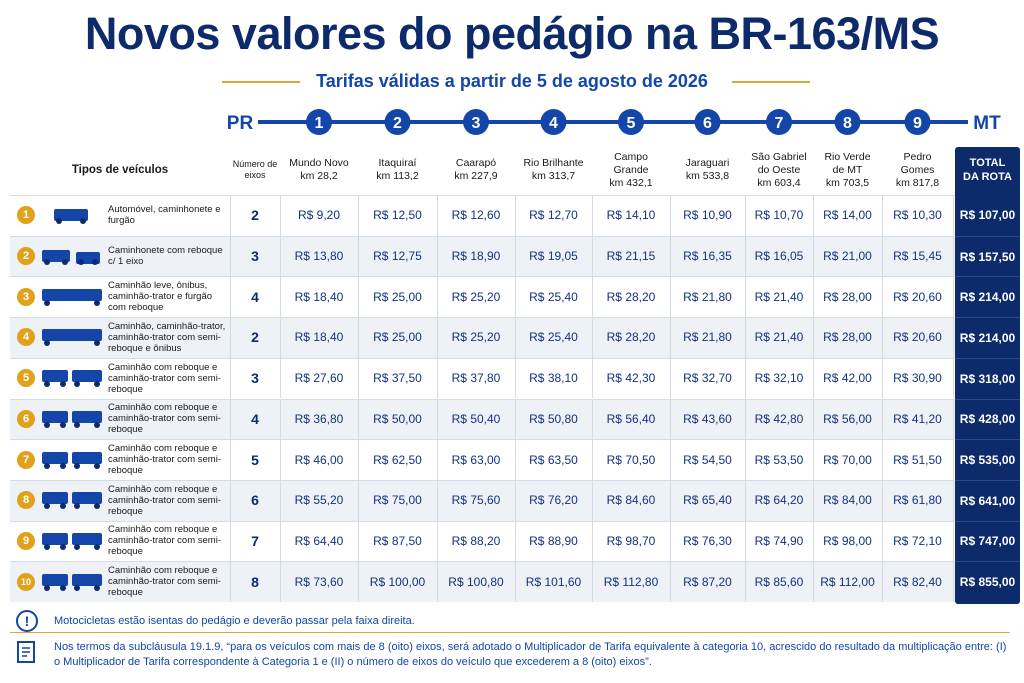 Image resolution: width=1024 pixels, height=683 pixels. Describe the element at coordinates (987, 337) in the screenshot. I see `total: R$ 214,00` at that location.